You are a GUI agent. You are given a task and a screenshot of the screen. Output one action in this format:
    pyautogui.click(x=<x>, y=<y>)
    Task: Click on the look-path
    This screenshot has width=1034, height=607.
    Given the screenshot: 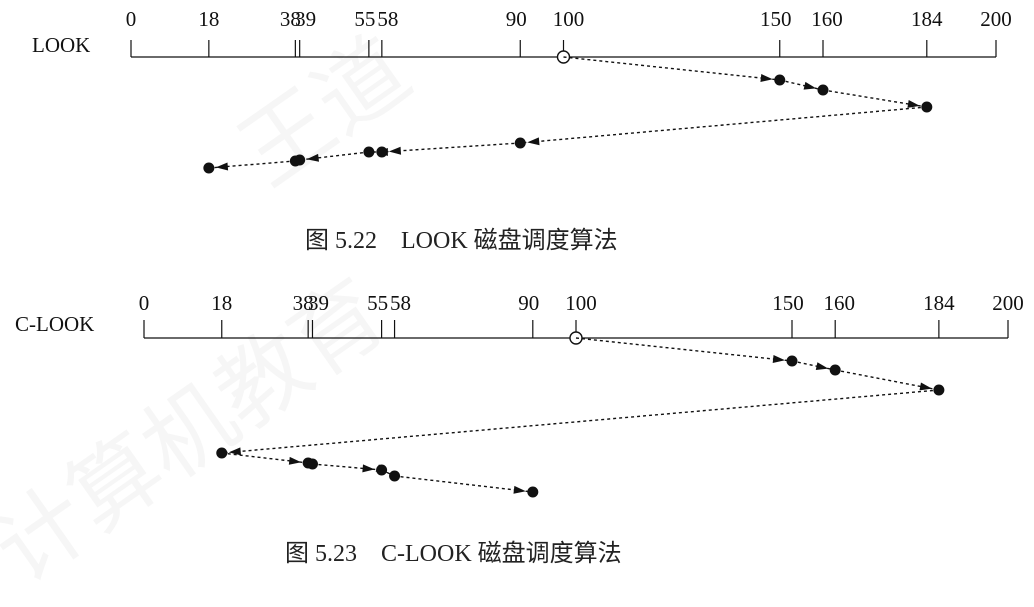 What is the action you would take?
    pyautogui.click(x=568, y=112)
    